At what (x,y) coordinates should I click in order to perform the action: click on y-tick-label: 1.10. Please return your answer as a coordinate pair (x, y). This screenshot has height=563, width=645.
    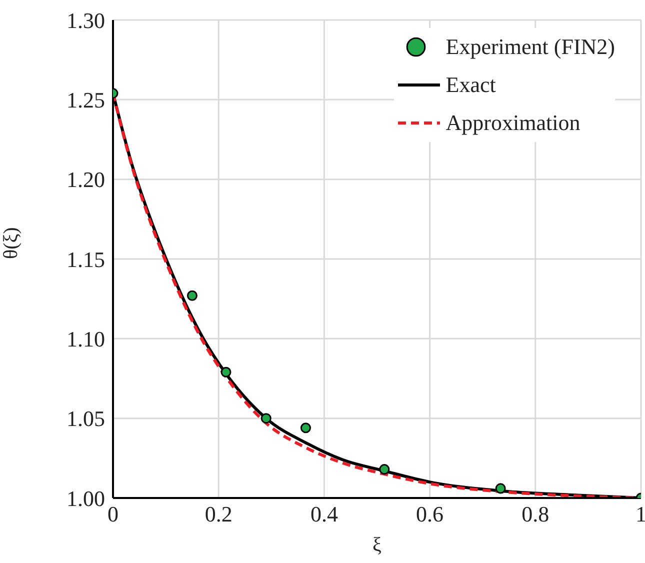
    Looking at the image, I should click on (85, 339).